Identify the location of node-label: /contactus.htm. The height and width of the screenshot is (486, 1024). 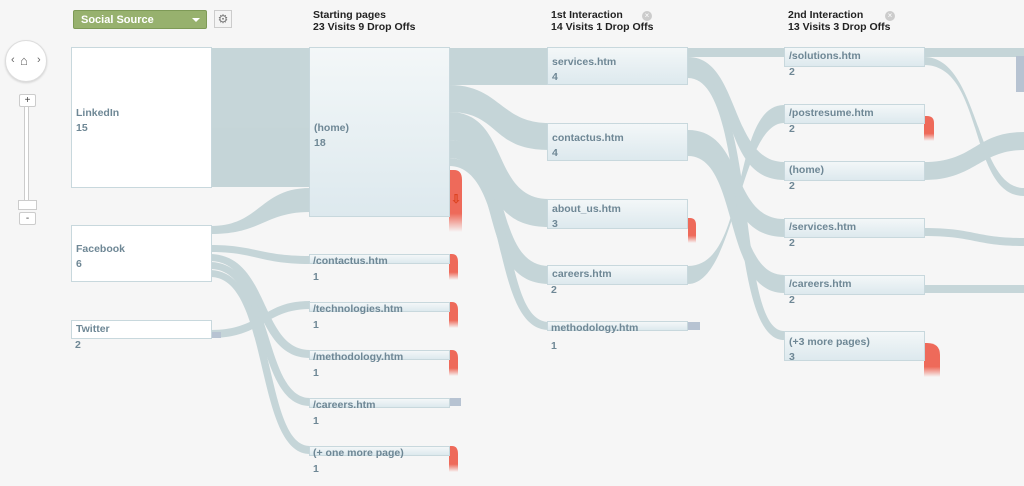
(350, 261).